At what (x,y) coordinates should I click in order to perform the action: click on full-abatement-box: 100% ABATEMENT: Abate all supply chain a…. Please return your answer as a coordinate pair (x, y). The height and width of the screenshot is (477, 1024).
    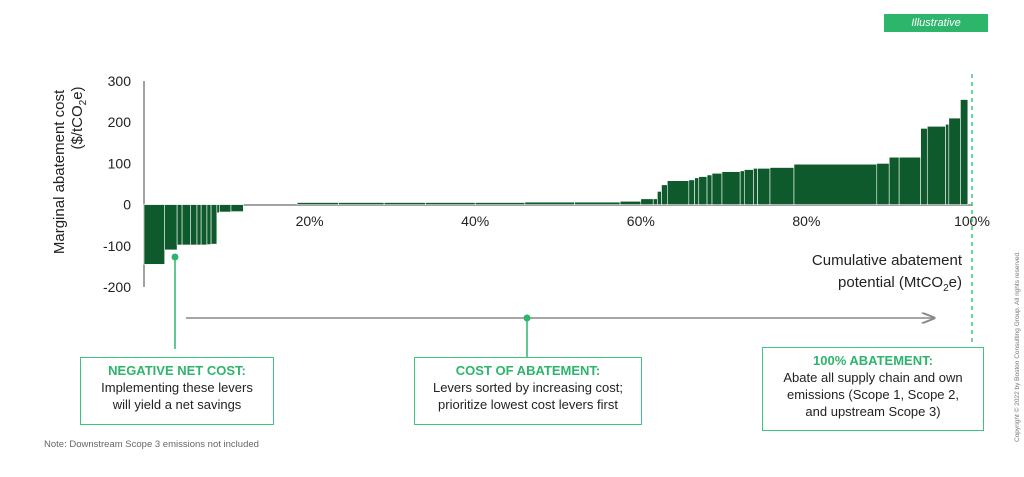
    Looking at the image, I should click on (873, 389).